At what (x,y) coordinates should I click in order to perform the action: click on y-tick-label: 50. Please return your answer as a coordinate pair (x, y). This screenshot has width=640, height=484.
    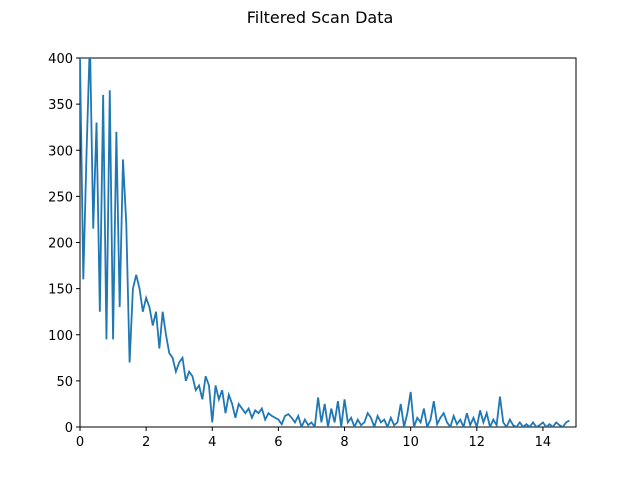
    Looking at the image, I should click on (64, 382).